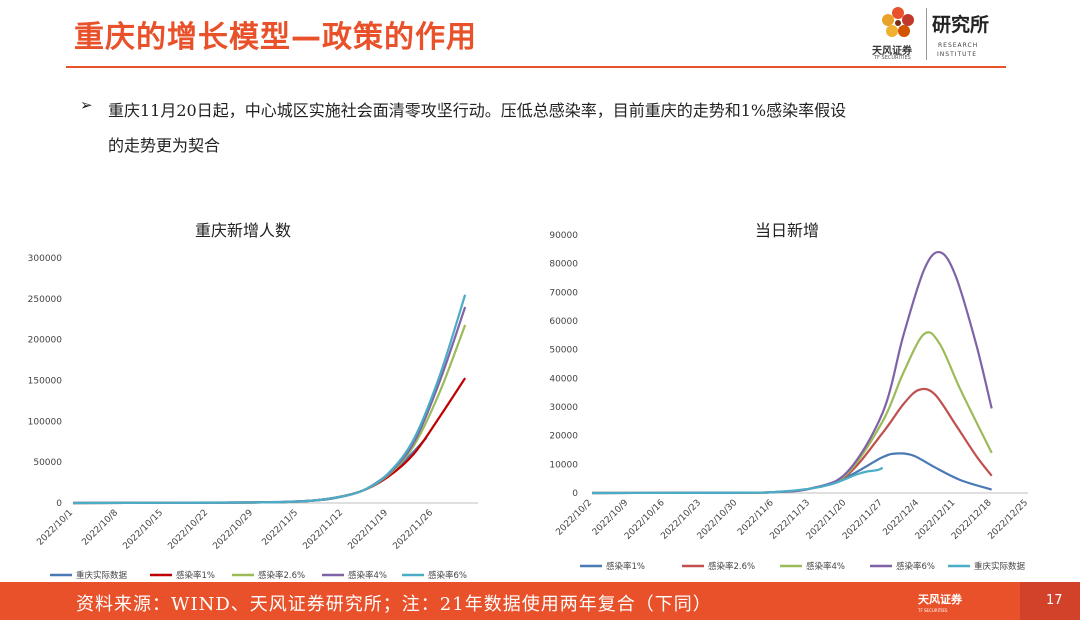  What do you see at coordinates (574, 518) in the screenshot?
I see `x-tick-label: 2022/10/2` at bounding box center [574, 518].